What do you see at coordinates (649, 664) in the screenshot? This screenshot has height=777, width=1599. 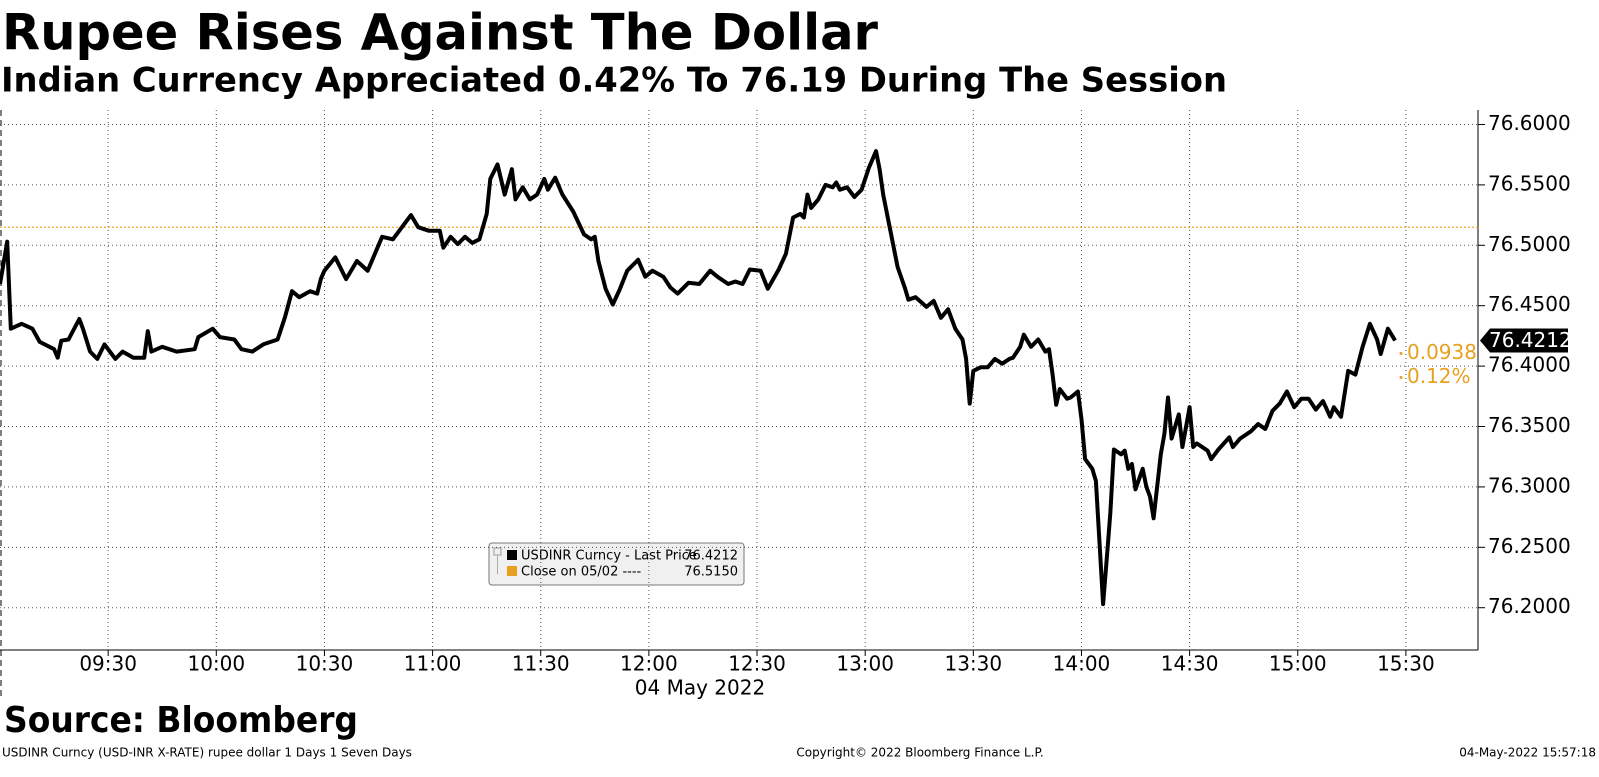 I see `x-tick-label: 12:00` at bounding box center [649, 664].